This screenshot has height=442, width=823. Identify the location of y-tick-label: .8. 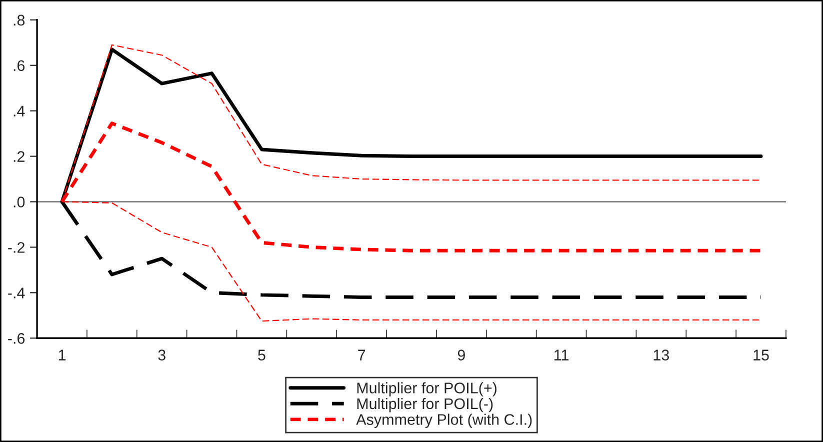
(19, 20).